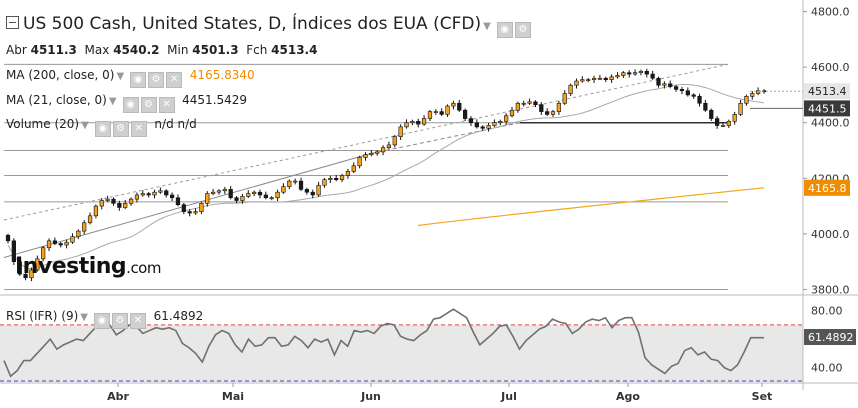 The height and width of the screenshot is (408, 858). What do you see at coordinates (97, 50) in the screenshot?
I see `ohlc-high-label: Max` at bounding box center [97, 50].